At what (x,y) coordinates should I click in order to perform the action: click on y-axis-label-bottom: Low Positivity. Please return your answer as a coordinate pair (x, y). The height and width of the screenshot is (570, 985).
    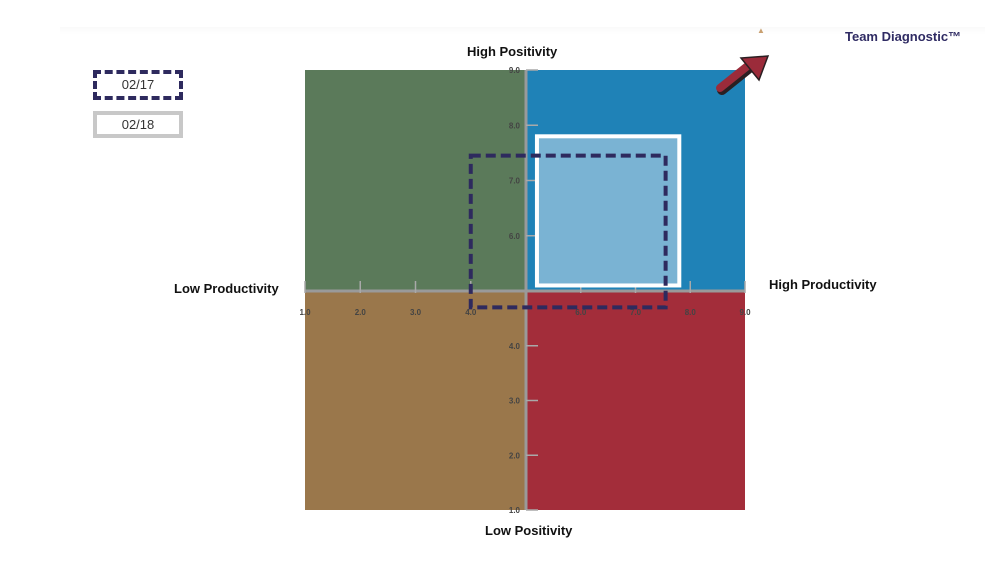
    Looking at the image, I should click on (529, 530).